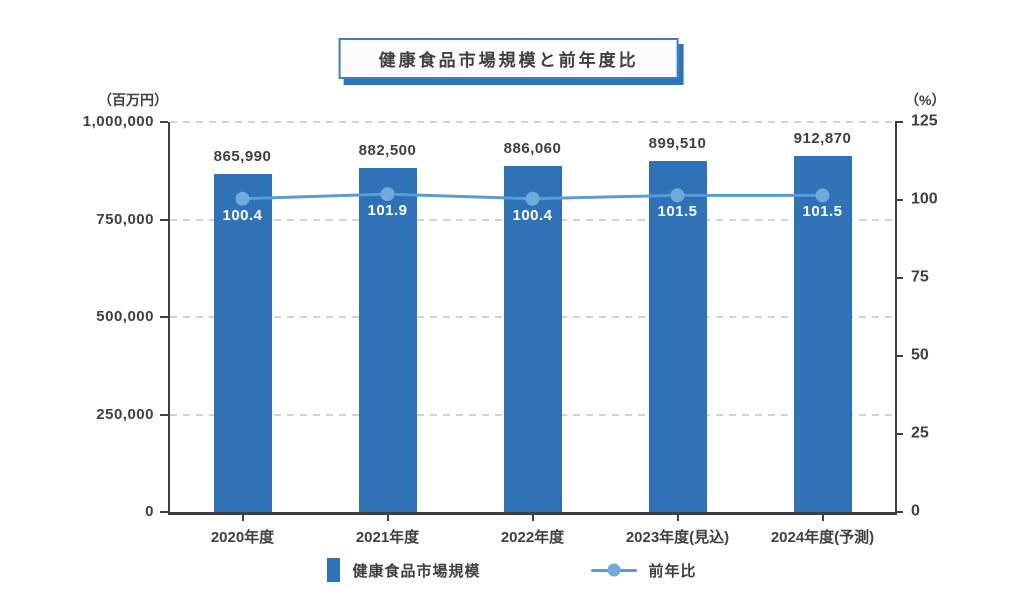  Describe the element at coordinates (925, 100) in the screenshot. I see `right-axis-unit-label: （%）` at that location.